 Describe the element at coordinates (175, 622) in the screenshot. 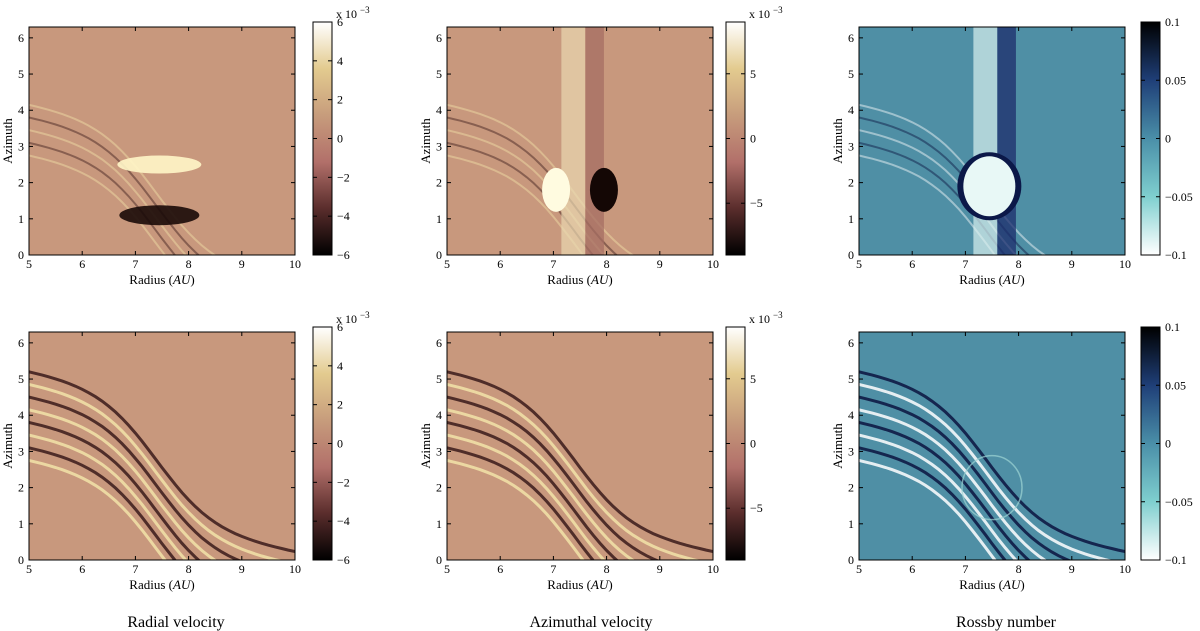

I see `caption-radial: Radial velocity` at that location.